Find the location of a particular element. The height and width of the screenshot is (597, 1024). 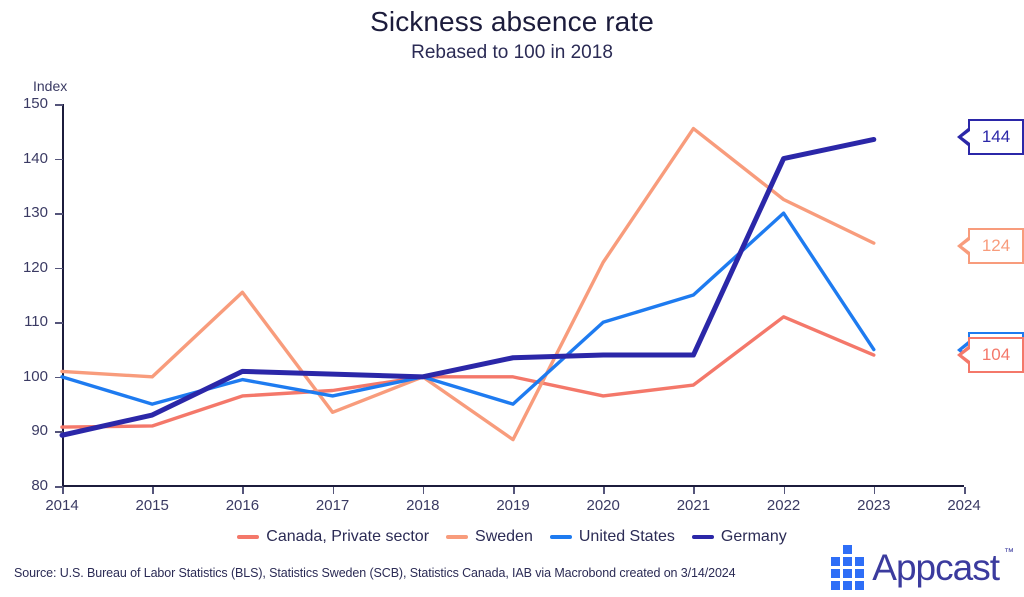

x-tick-2016 is located at coordinates (243, 490).